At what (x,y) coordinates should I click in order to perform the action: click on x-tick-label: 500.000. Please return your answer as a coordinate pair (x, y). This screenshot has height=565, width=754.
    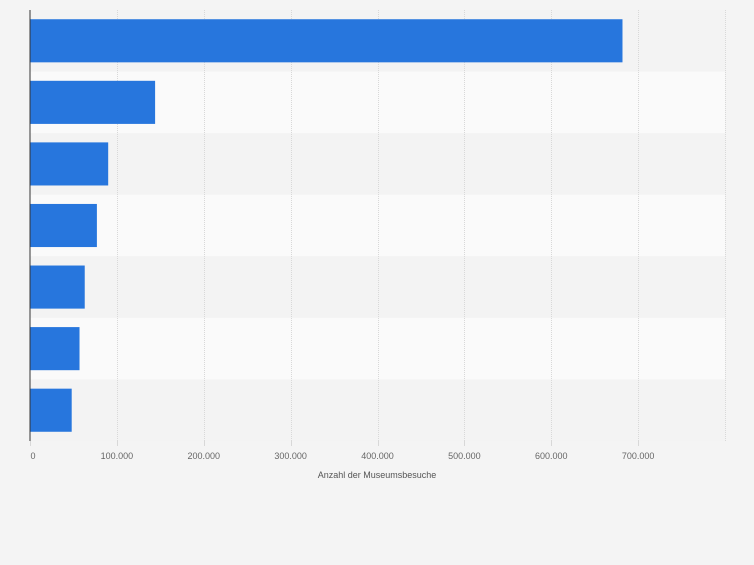
    Looking at the image, I should click on (464, 456).